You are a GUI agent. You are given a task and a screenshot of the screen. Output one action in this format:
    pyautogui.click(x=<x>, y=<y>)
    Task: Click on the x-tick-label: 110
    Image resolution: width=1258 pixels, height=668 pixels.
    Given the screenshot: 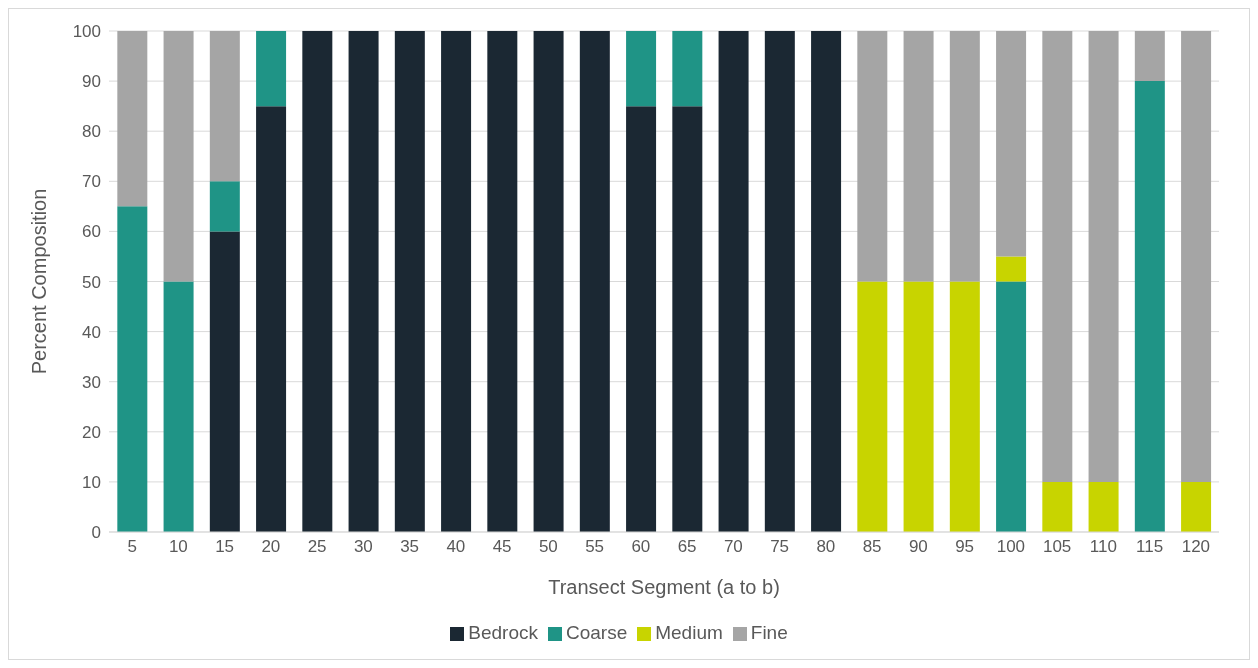 What is the action you would take?
    pyautogui.click(x=1103, y=547)
    